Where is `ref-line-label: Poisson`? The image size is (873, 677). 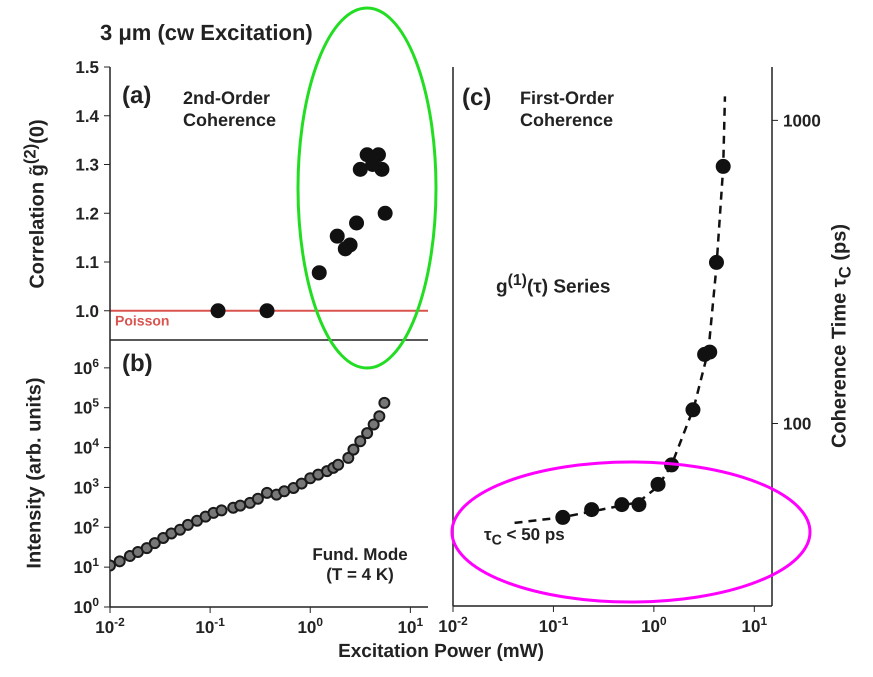 ref-line-label: Poisson is located at coordinates (142, 320).